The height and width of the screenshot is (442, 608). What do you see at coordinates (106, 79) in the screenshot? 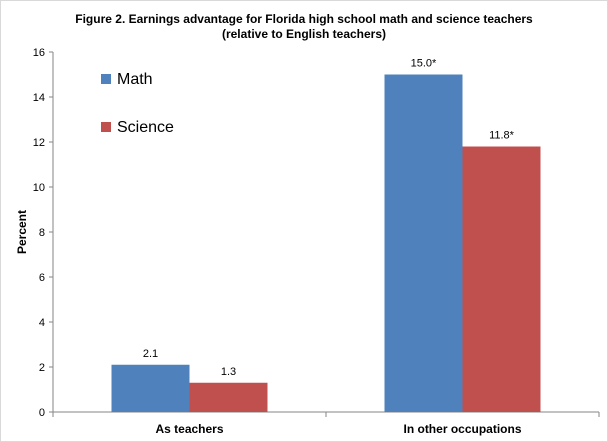
I see `legend-swatch-math` at bounding box center [106, 79].